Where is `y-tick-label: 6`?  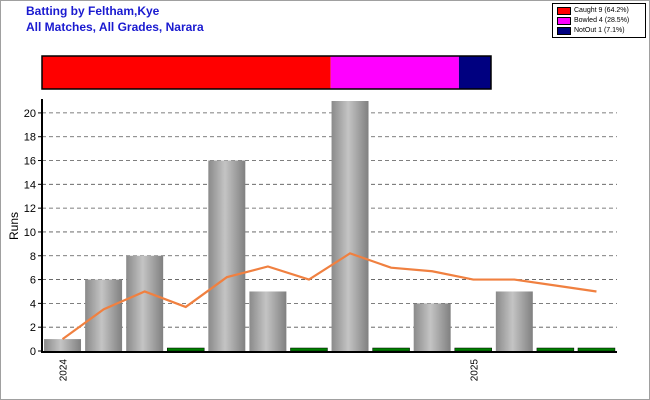
y-tick-label: 6 is located at coordinates (33, 281).